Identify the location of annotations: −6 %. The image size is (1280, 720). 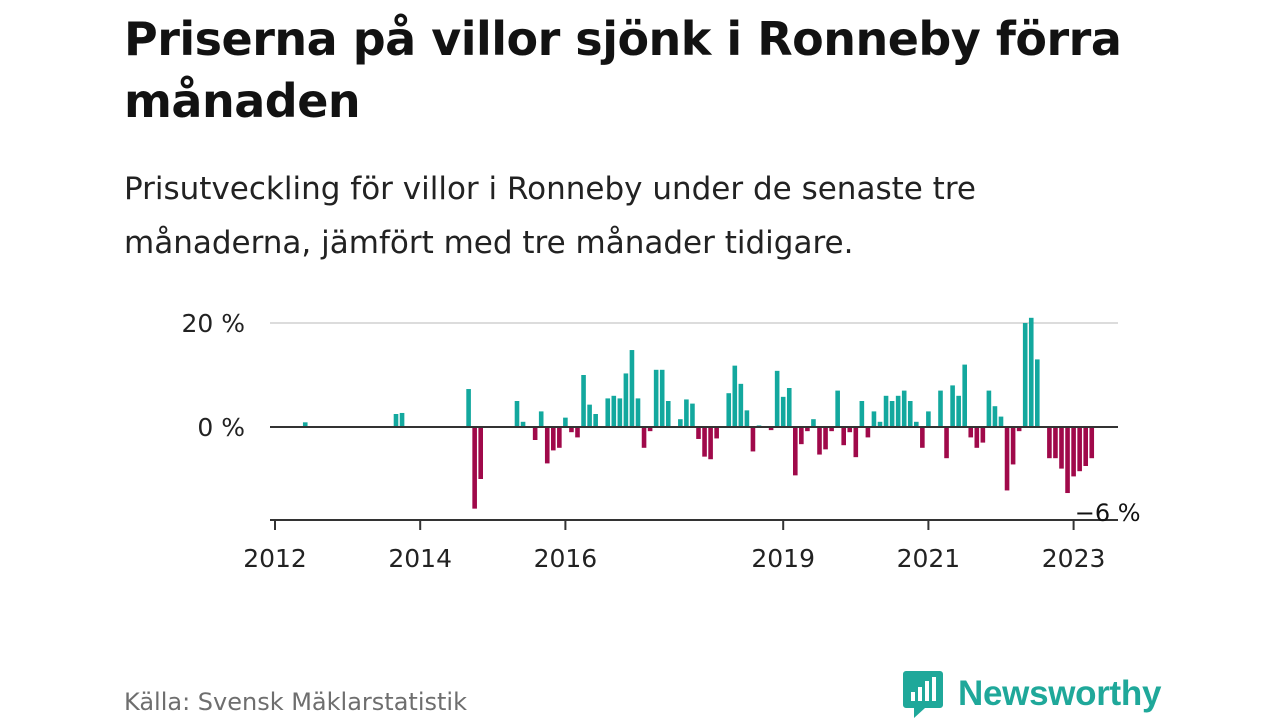
(1108, 513).